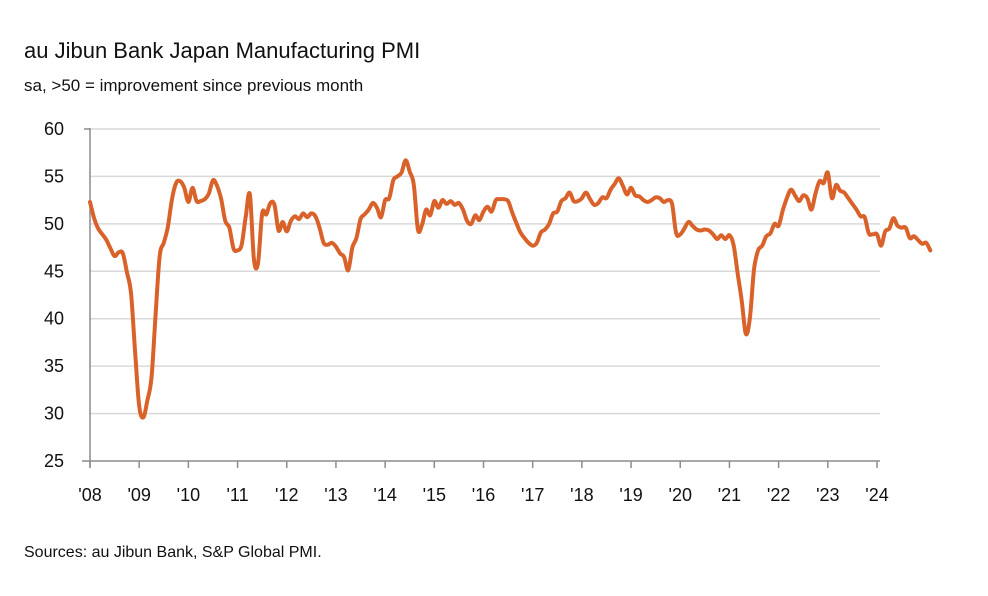 The width and height of the screenshot is (988, 596). I want to click on y-tick-label: 35, so click(54, 366).